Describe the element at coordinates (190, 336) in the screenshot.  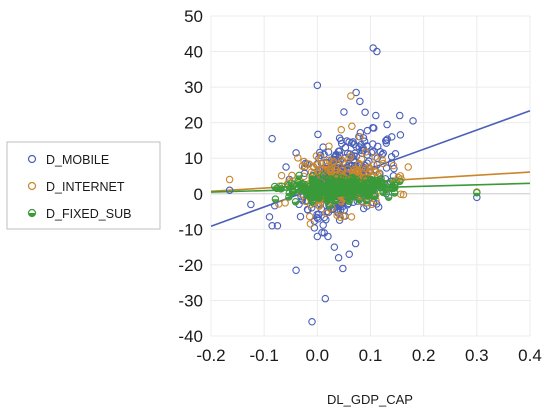
I see `y-tick-label: -40` at that location.